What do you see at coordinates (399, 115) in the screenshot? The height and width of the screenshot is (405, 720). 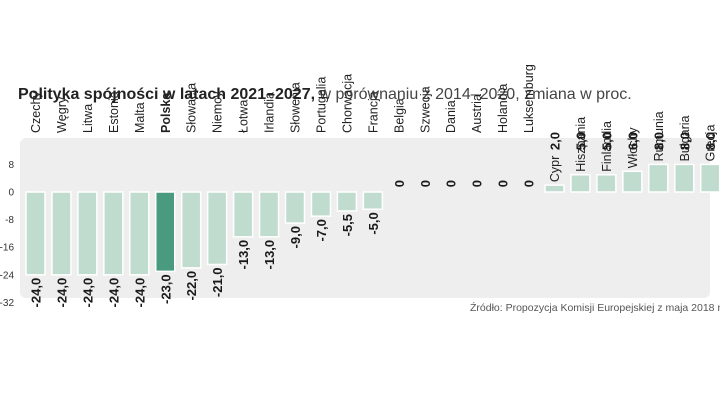 I see `category-label: Belgia` at bounding box center [399, 115].